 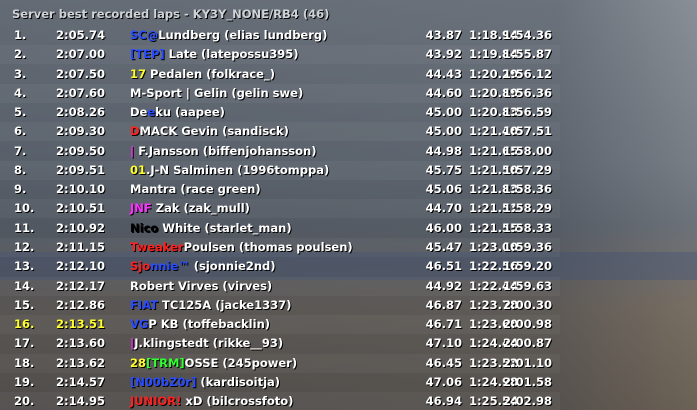 What do you see at coordinates (493, 54) in the screenshot?
I see `split-time: 1:19.84` at bounding box center [493, 54].